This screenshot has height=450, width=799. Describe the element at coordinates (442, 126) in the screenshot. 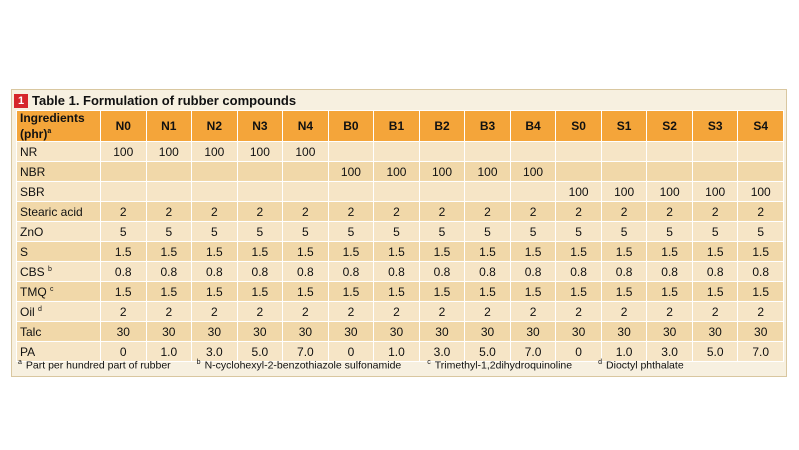

I see `column-header: B2` at that location.